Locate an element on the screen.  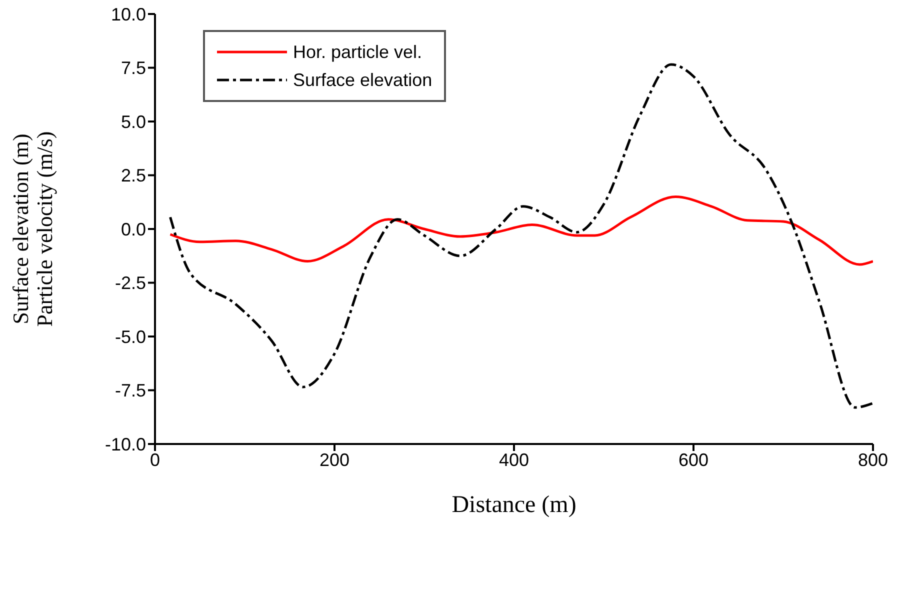
y-tick-label: -2.5 is located at coordinates (130, 283).